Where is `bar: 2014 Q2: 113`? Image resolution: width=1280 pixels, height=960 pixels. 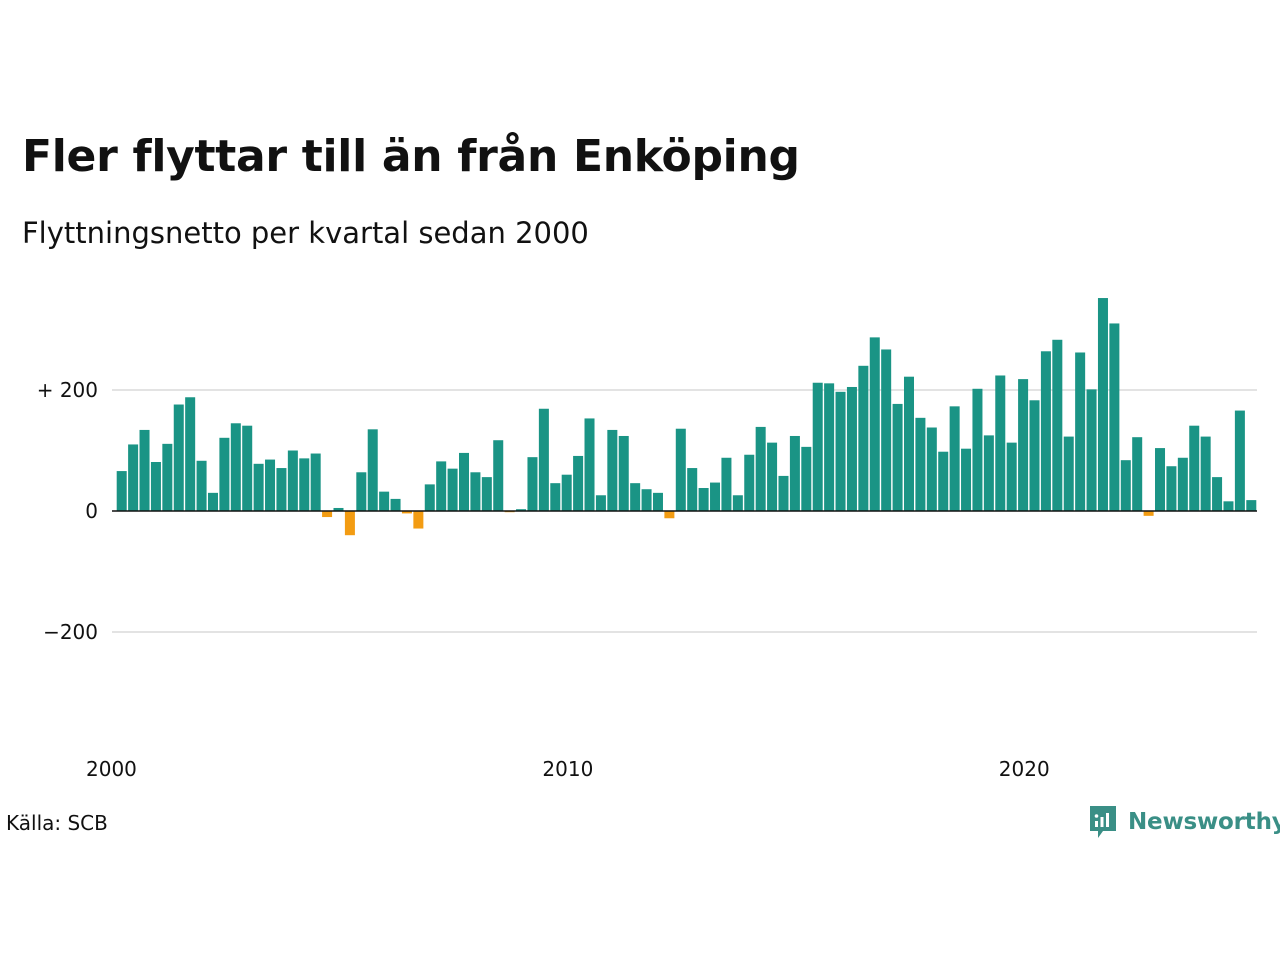 bar: 2014 Q2: 113 is located at coordinates (772, 476).